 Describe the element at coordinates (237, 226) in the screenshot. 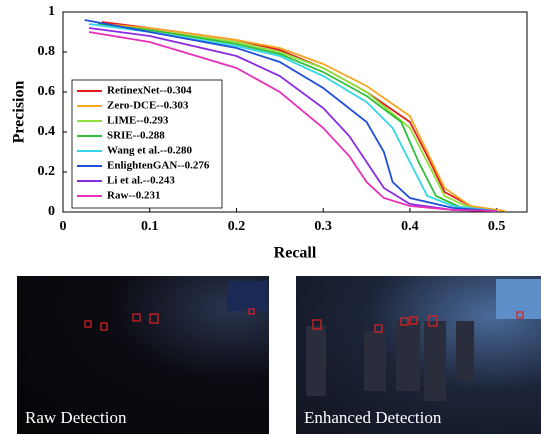

I see `x-tick-label: 0.2` at that location.